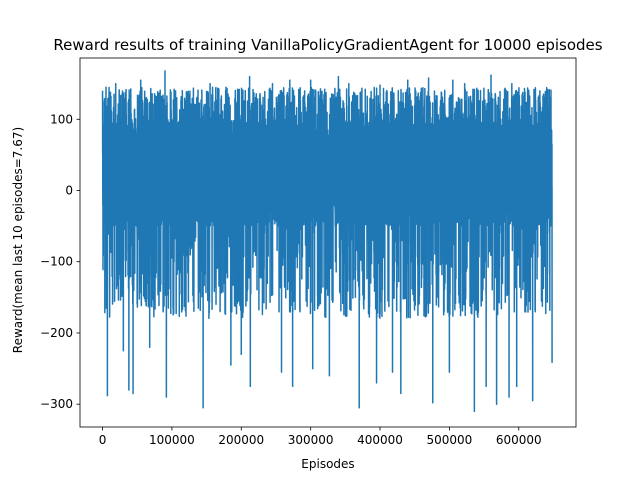  I want to click on y-tick-label: 0, so click(69, 190).